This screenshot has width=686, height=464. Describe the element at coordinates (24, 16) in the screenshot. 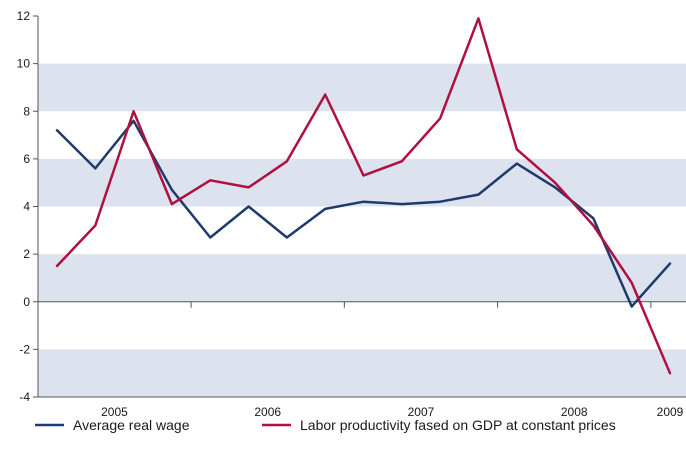

I see `y-tick-label: 12` at that location.